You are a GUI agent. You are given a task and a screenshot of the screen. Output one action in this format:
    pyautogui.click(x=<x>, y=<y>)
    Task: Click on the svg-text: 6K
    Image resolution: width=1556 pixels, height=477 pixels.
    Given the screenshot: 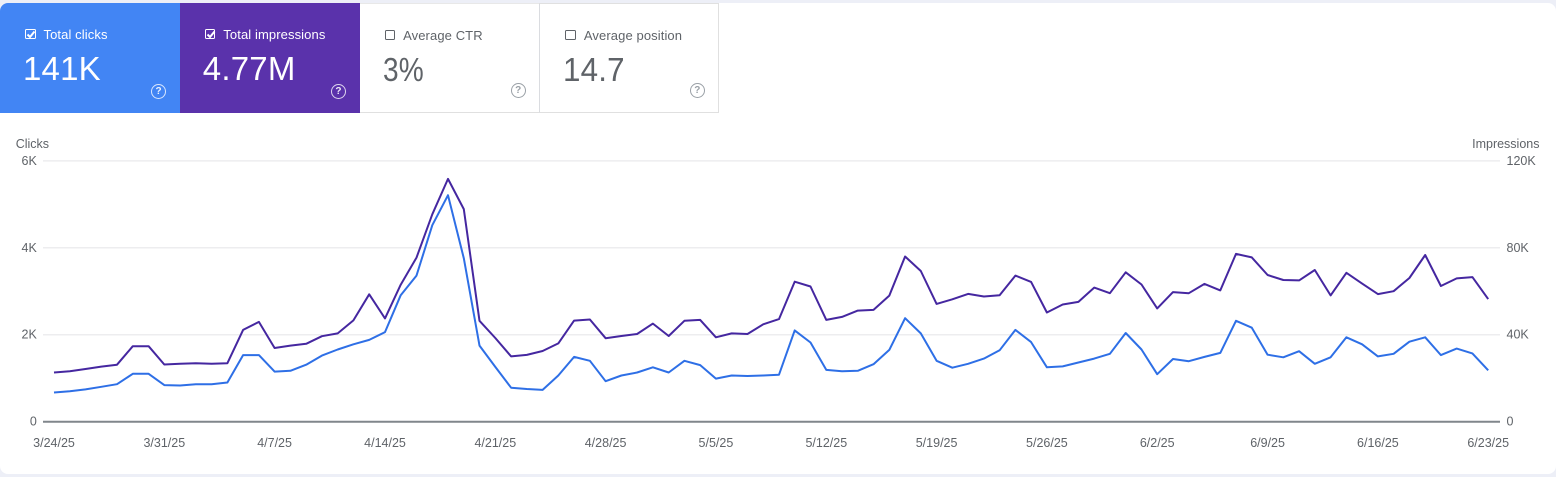 What is the action you would take?
    pyautogui.click(x=30, y=161)
    